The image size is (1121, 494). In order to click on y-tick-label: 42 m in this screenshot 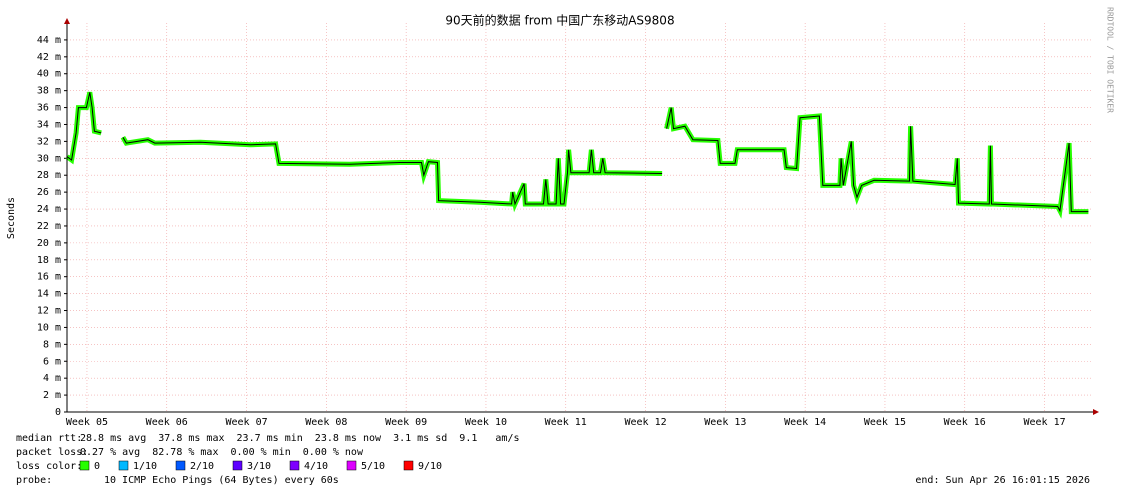, I will do `click(49, 57)`.